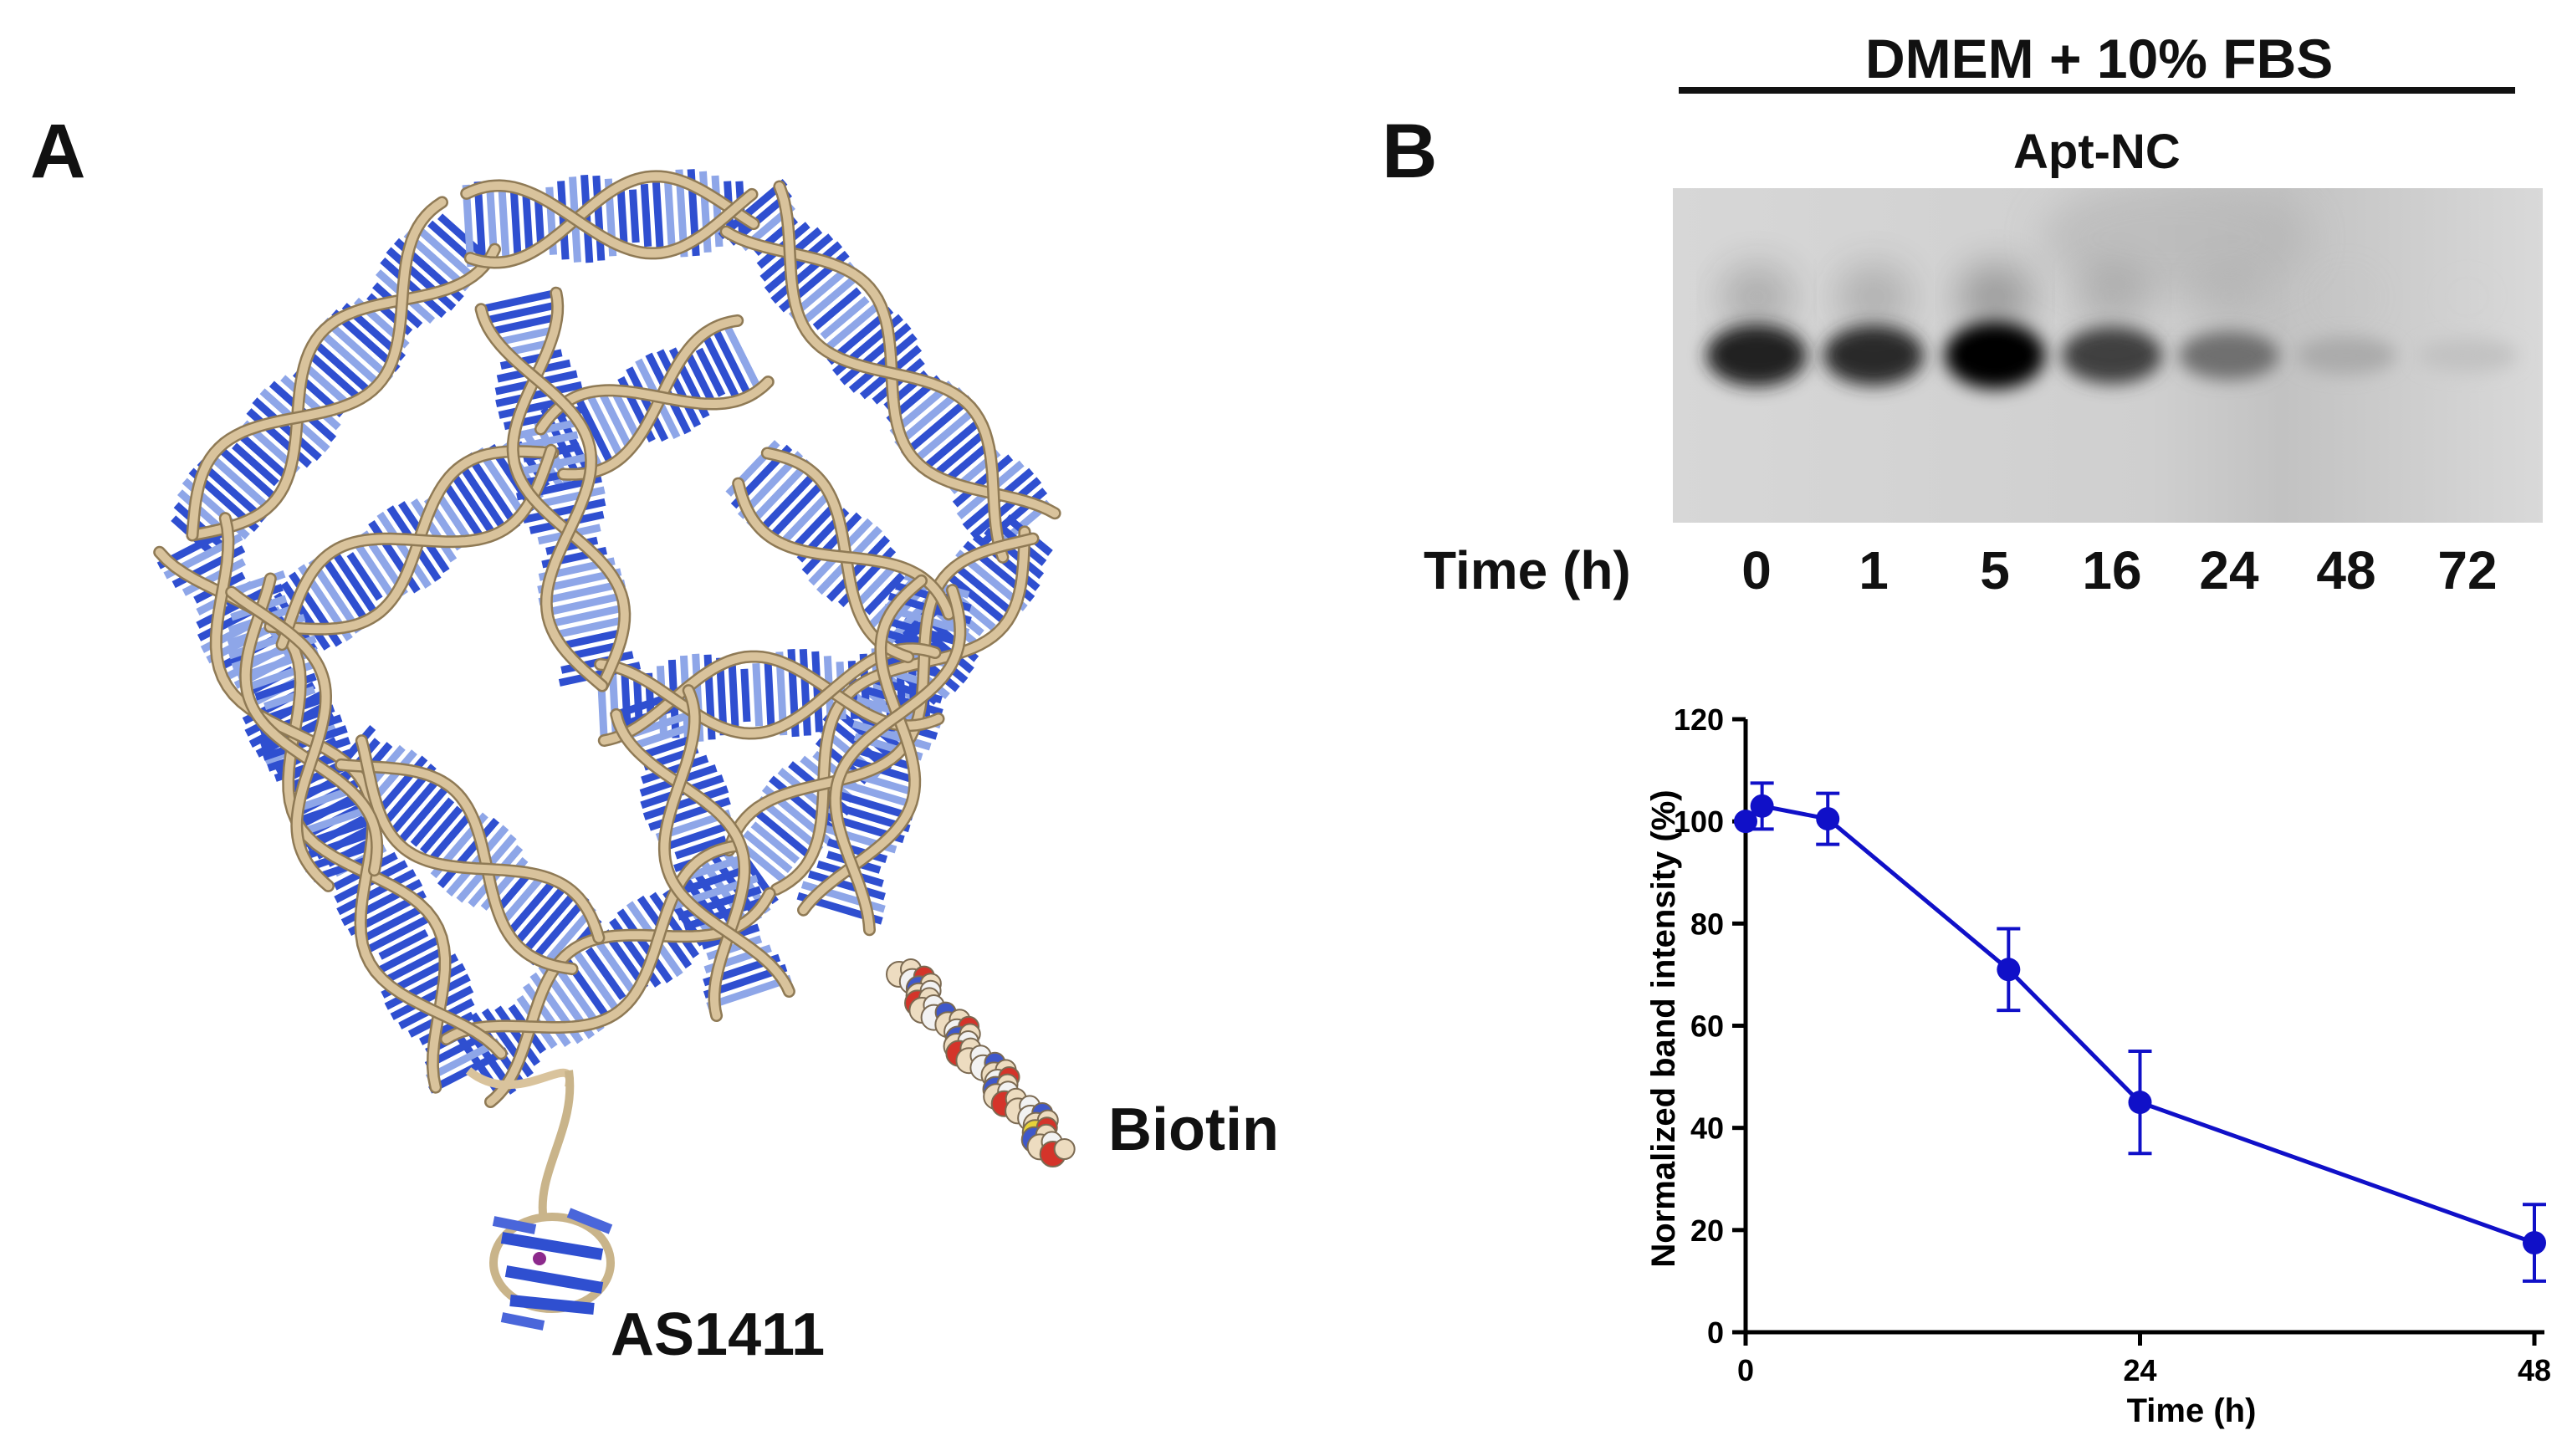  Describe the element at coordinates (2139, 1370) in the screenshot. I see `x-tick-label: 24` at that location.